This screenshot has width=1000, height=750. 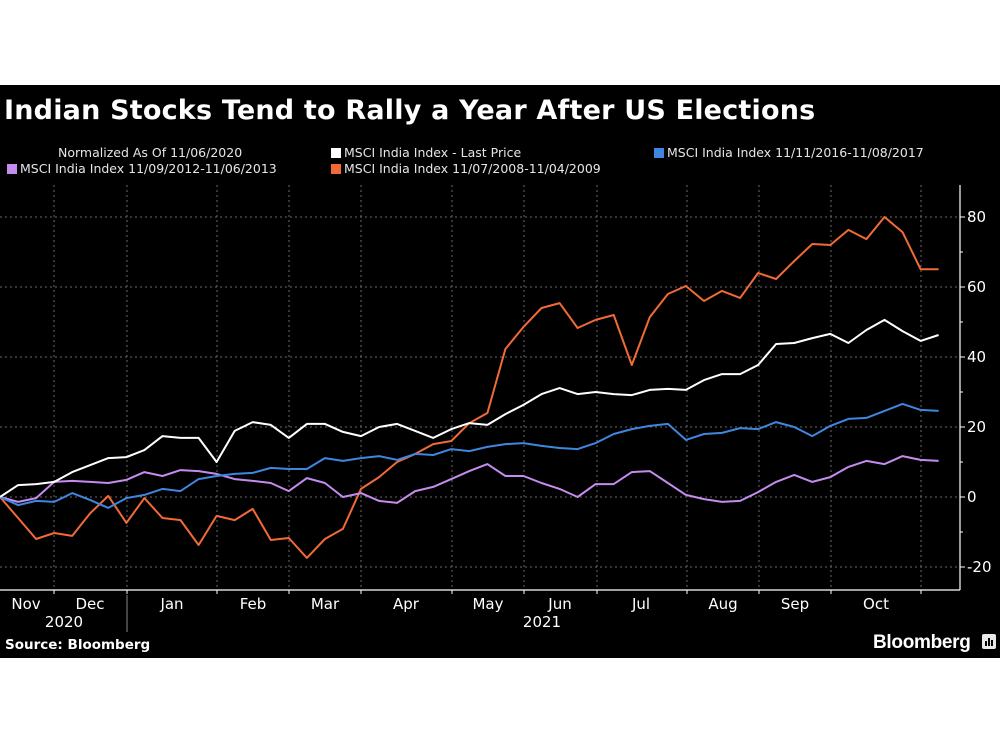 I want to click on series-line-2016, so click(x=469, y=455).